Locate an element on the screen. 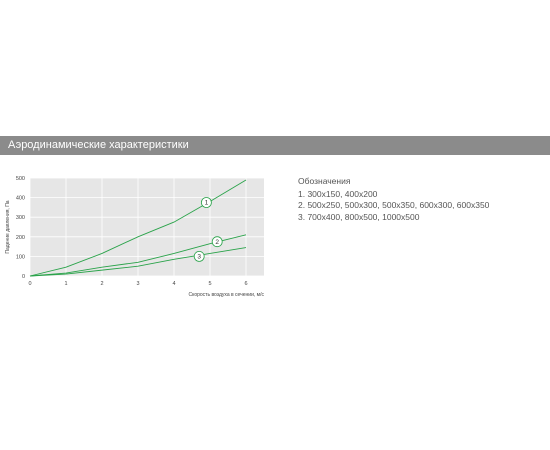 This screenshot has width=550, height=450. series-label-1: 1 is located at coordinates (207, 203).